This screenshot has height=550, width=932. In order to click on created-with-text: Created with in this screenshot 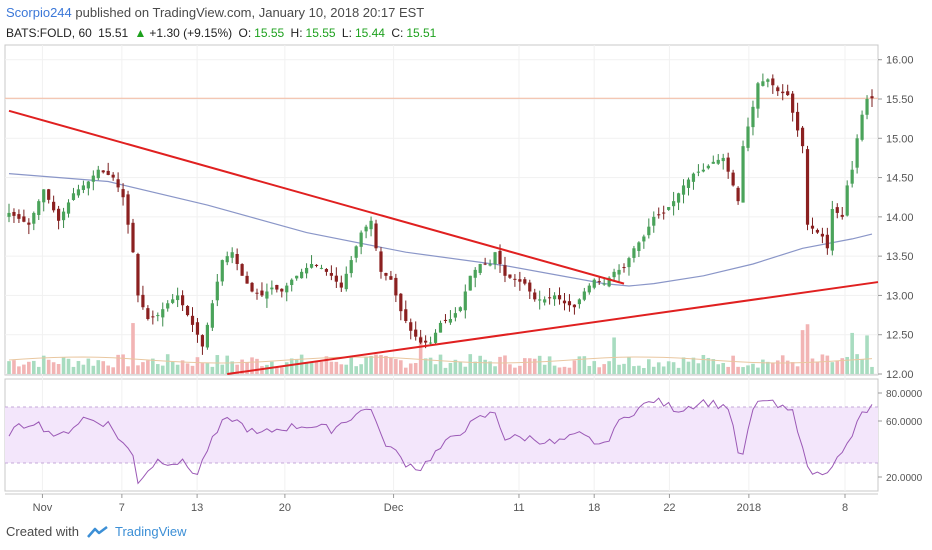, I will do `click(42, 531)`.